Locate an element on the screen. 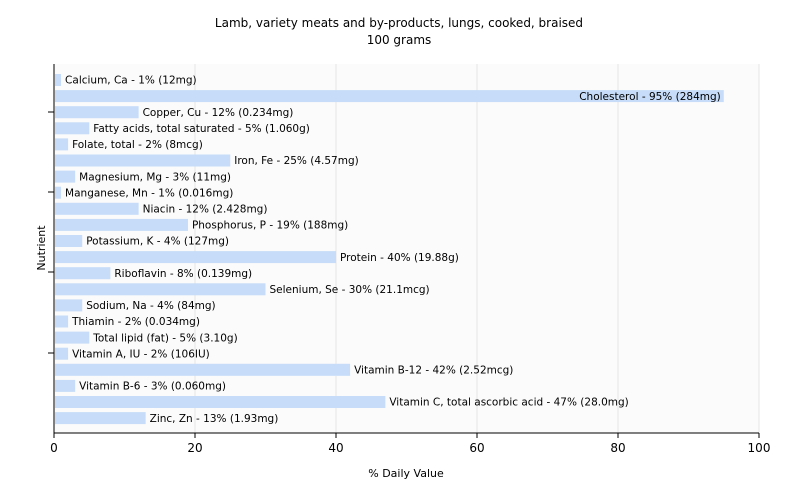  chart-subtitle: 100 grams is located at coordinates (399, 40).